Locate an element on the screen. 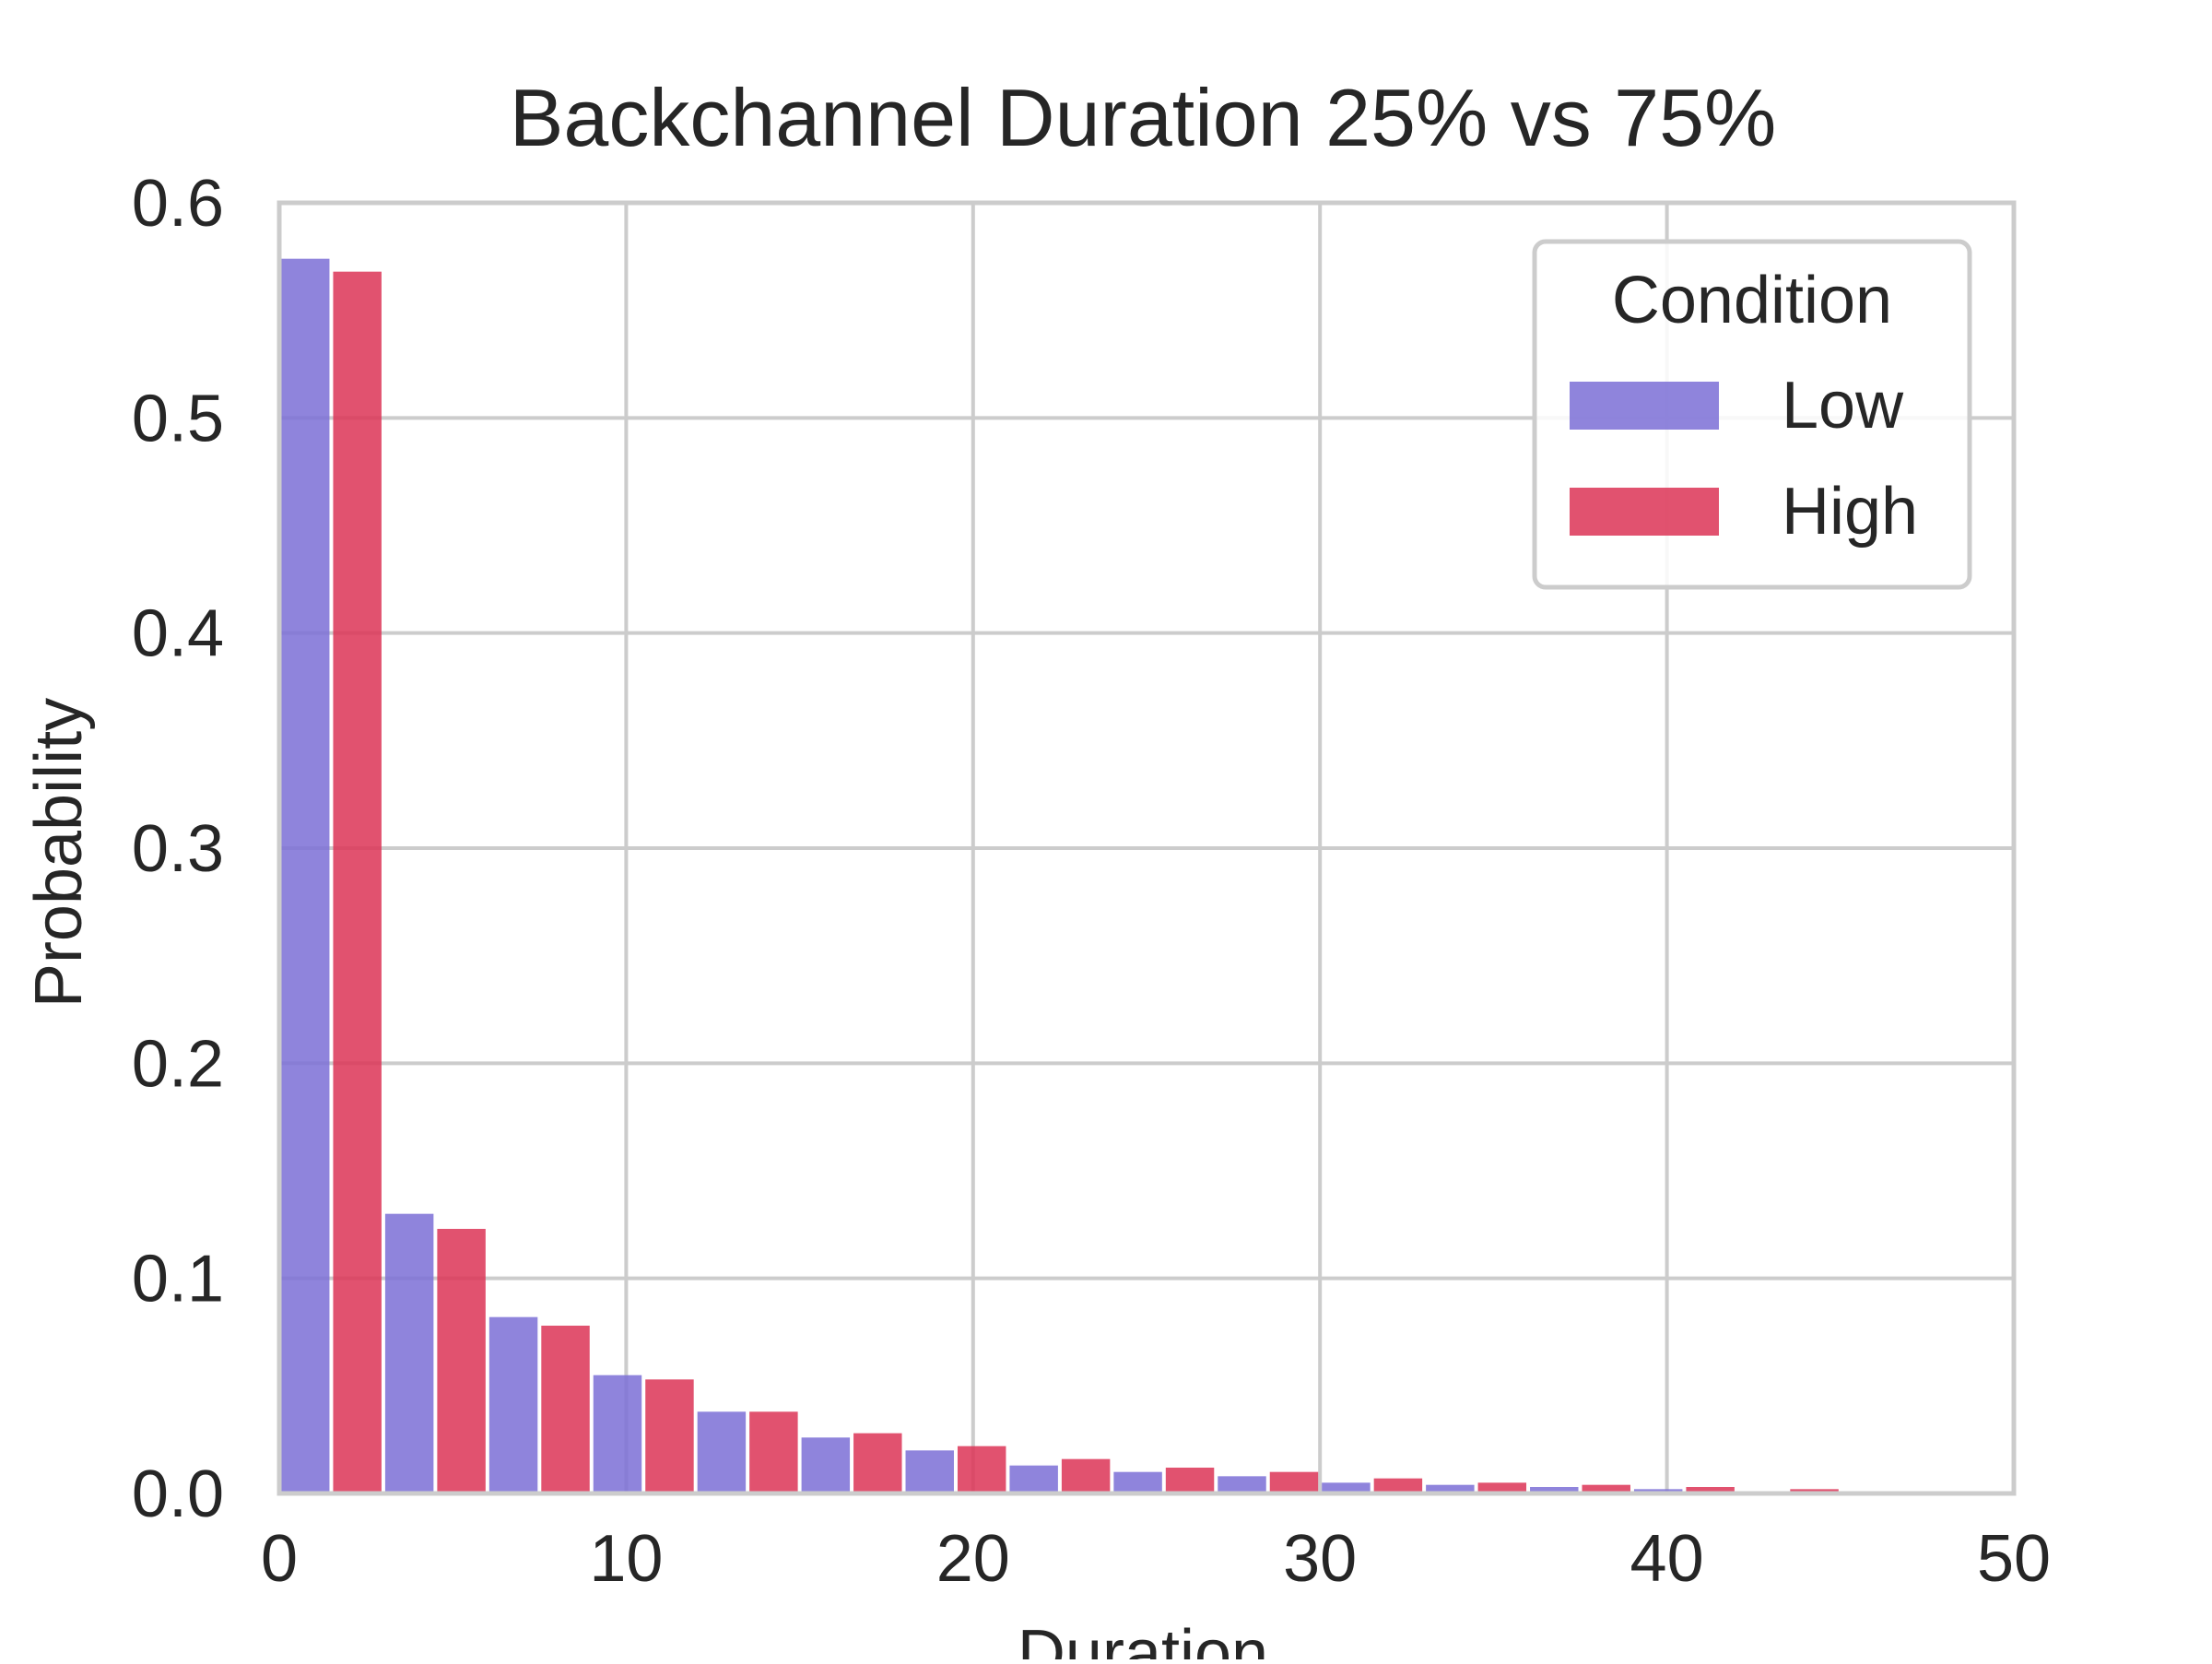 The image size is (2212, 1664). x-tick-label: 10 is located at coordinates (626, 1559).